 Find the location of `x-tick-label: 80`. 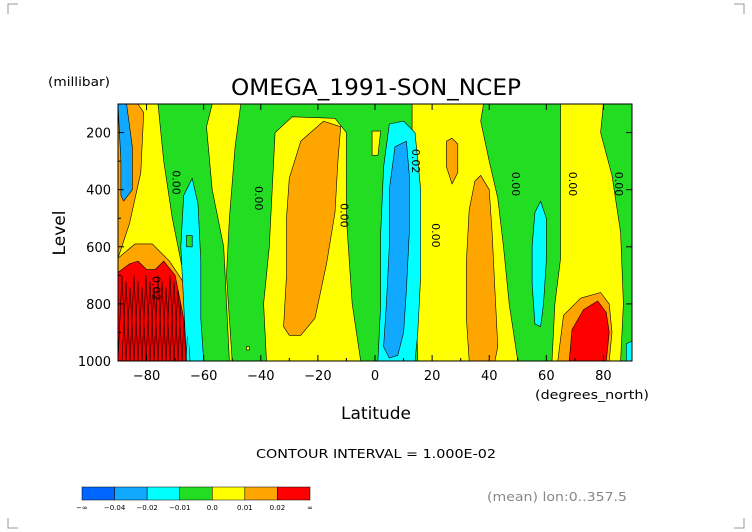

x-tick-label: 80 is located at coordinates (603, 376).